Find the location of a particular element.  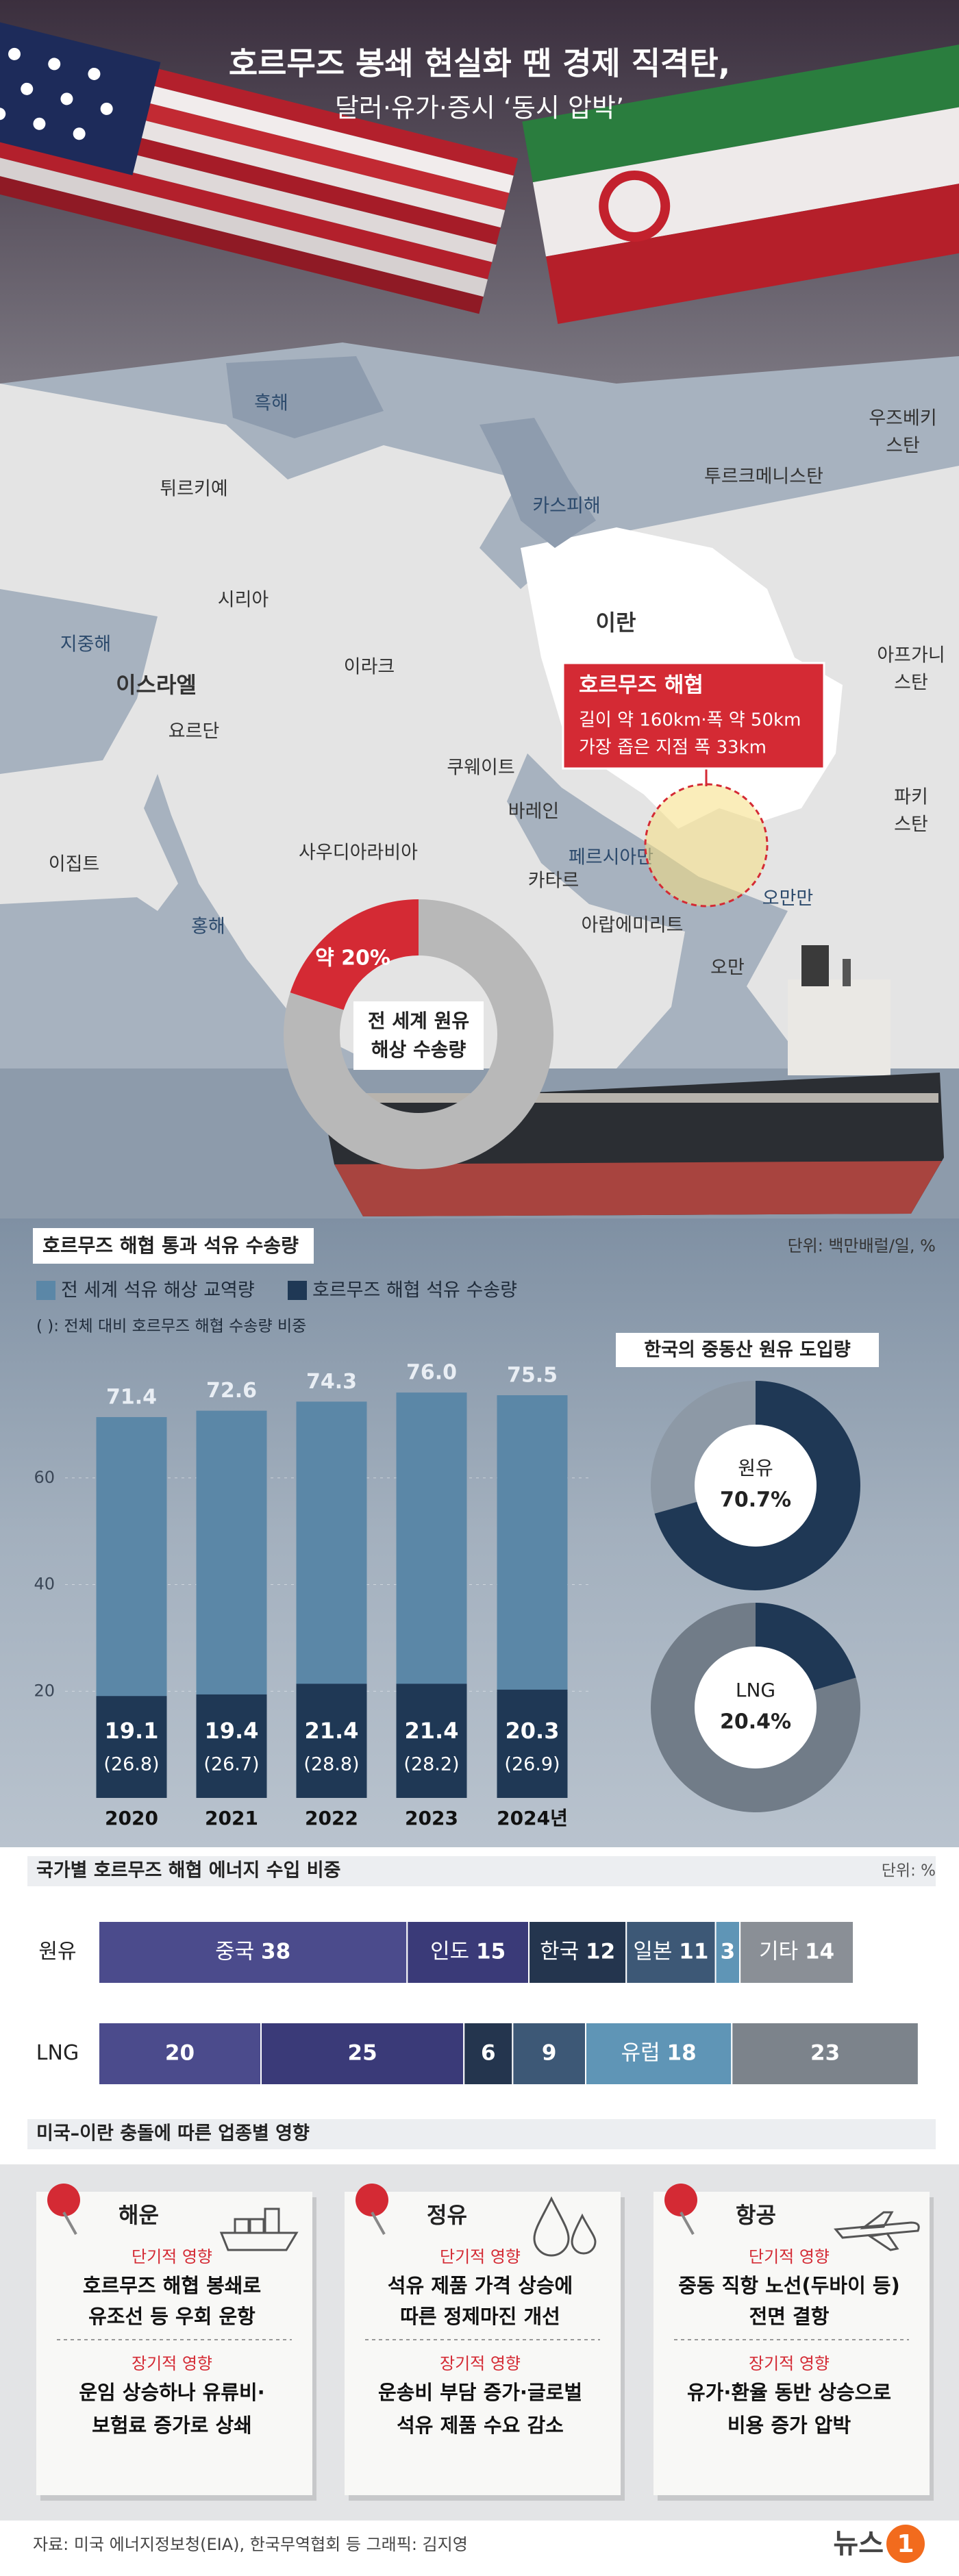

callout-title: 호르무즈 해협 is located at coordinates (641, 685).